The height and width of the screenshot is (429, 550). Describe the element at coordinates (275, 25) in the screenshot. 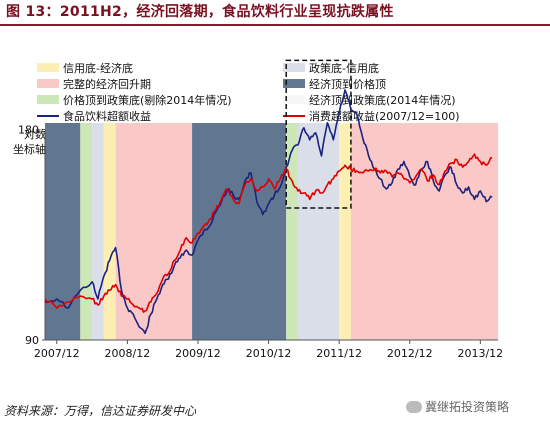

I see `title-divider` at that location.